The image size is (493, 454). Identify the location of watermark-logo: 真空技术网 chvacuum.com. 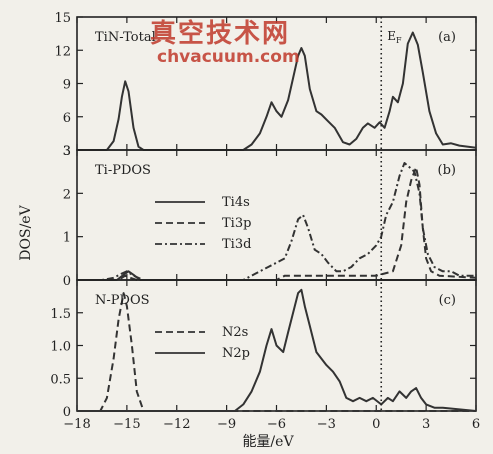
(225, 42).